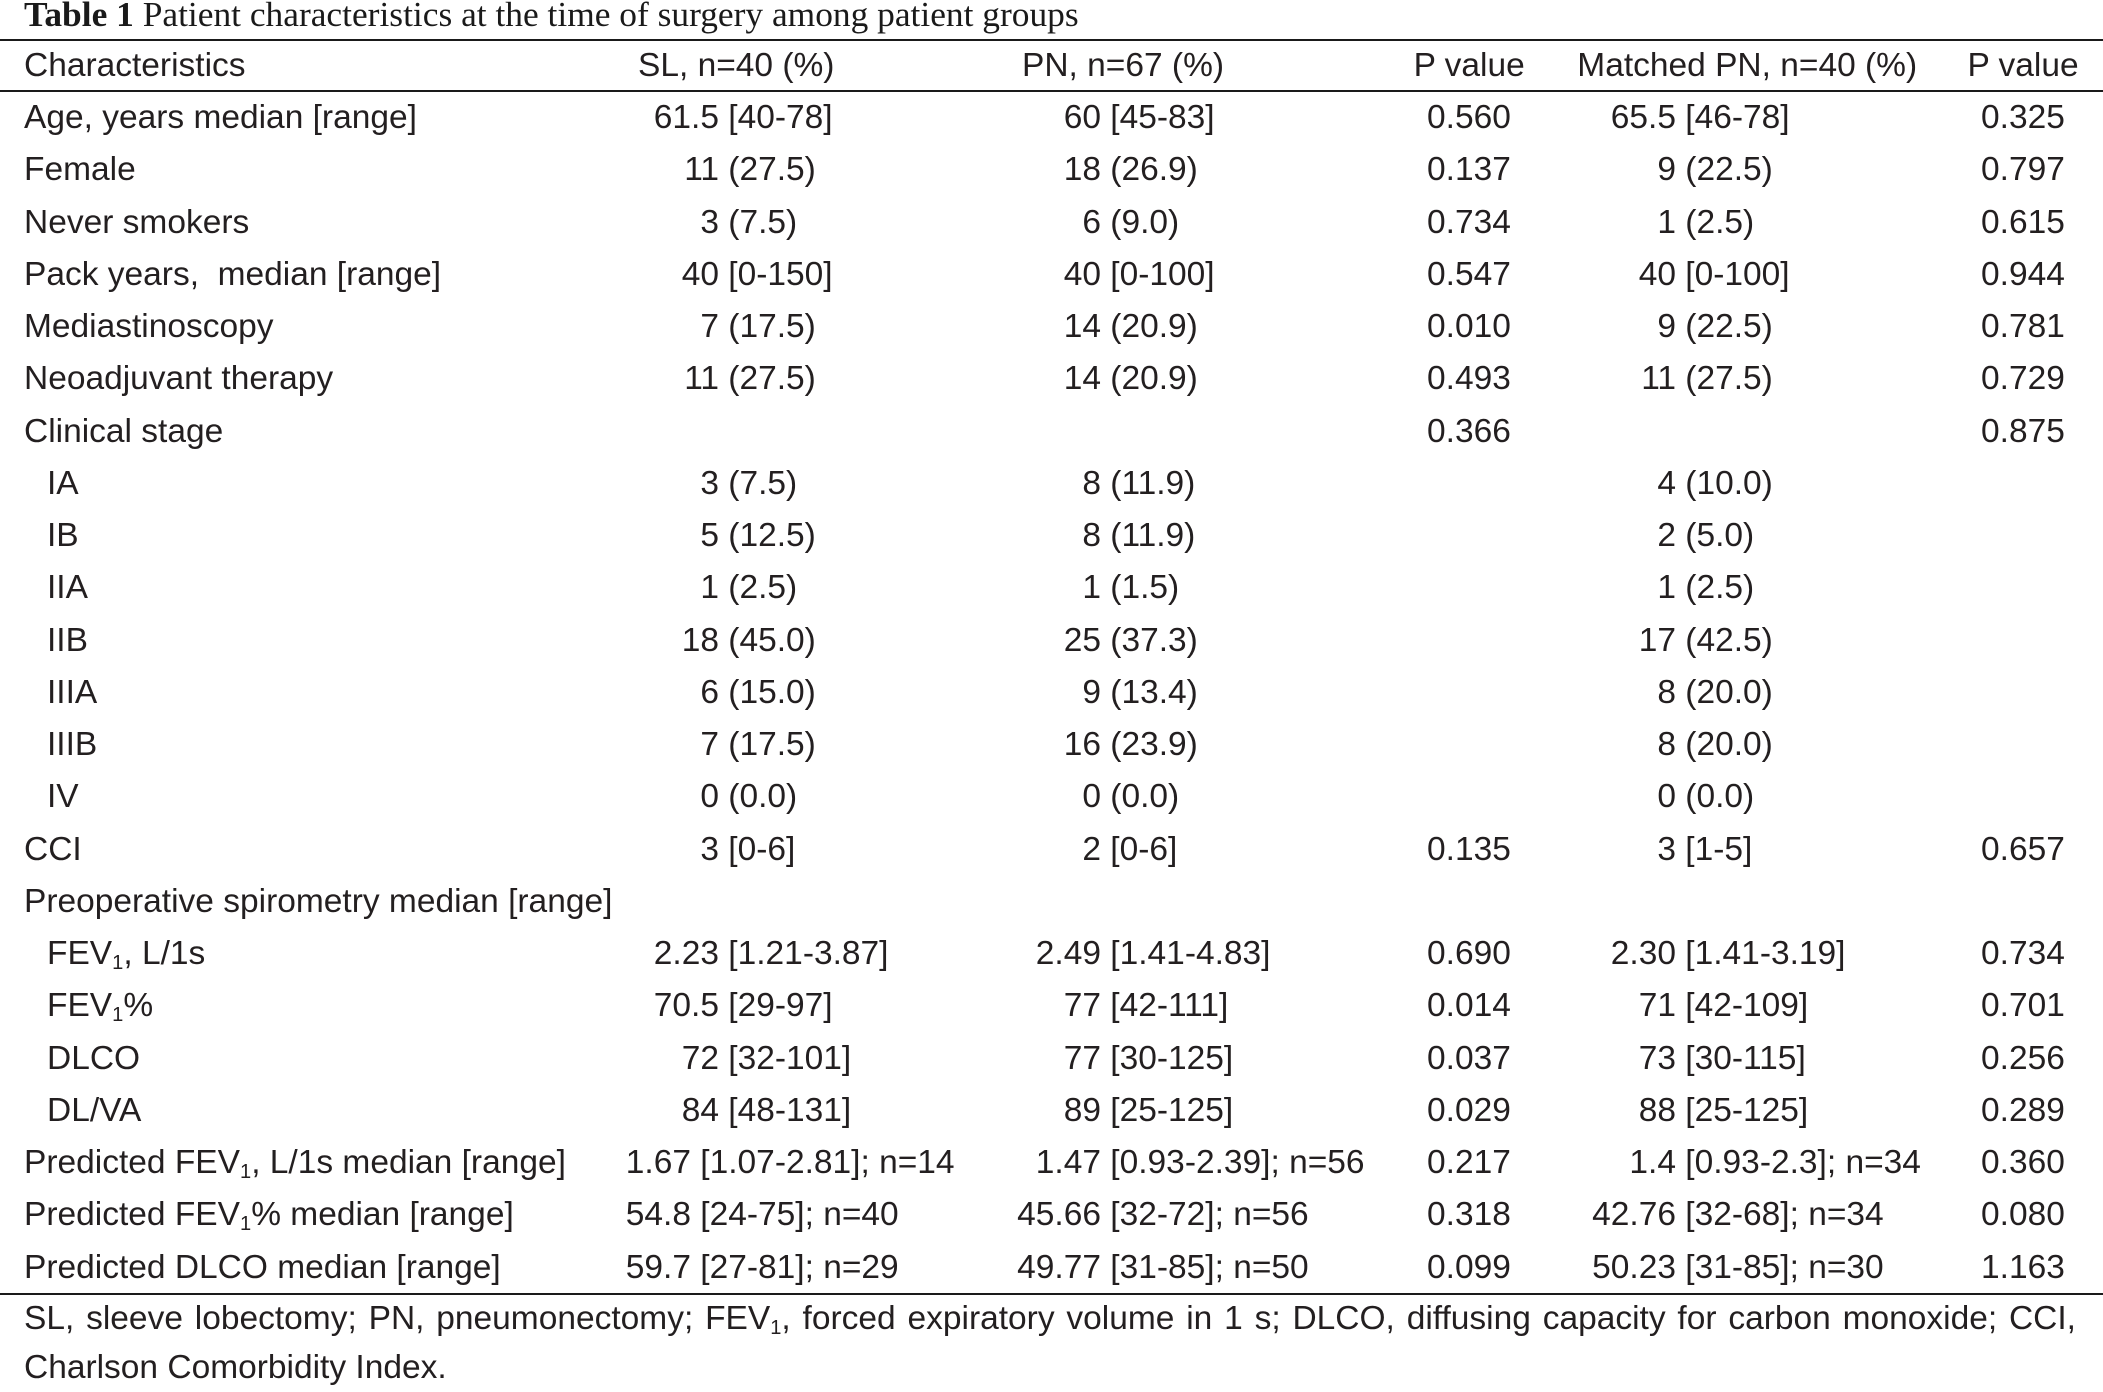  I want to click on cell-pn: 77 [30-125], so click(1112, 1059).